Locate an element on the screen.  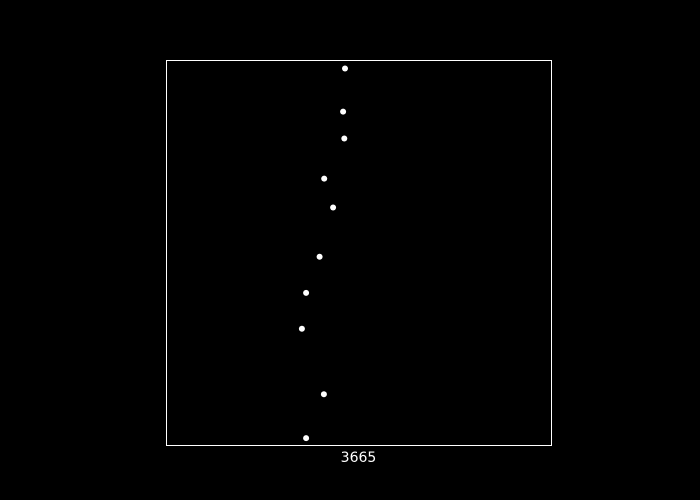
x-axis-label: 3665 is located at coordinates (359, 458).